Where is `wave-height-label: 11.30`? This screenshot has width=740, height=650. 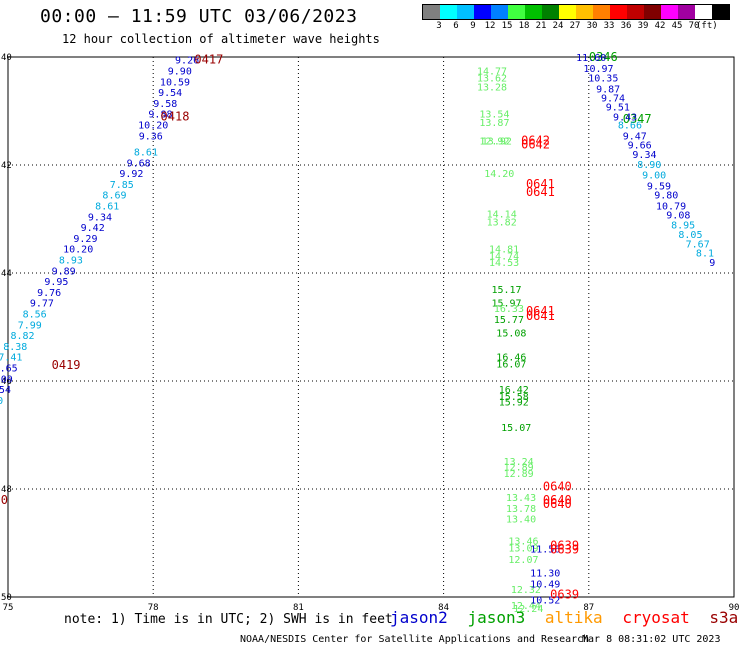 wave-height-label: 11.30 is located at coordinates (545, 574).